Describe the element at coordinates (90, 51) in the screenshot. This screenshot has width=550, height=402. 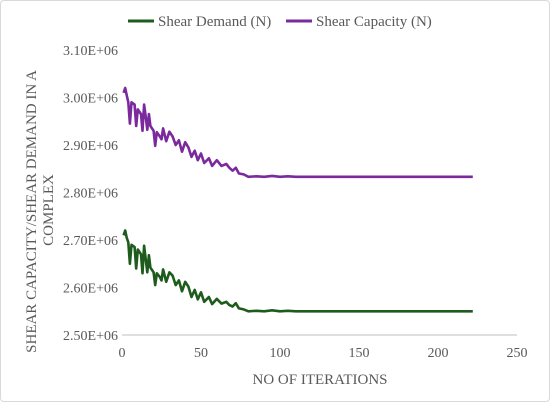
I see `y-tick-label: 3.10E+06` at that location.